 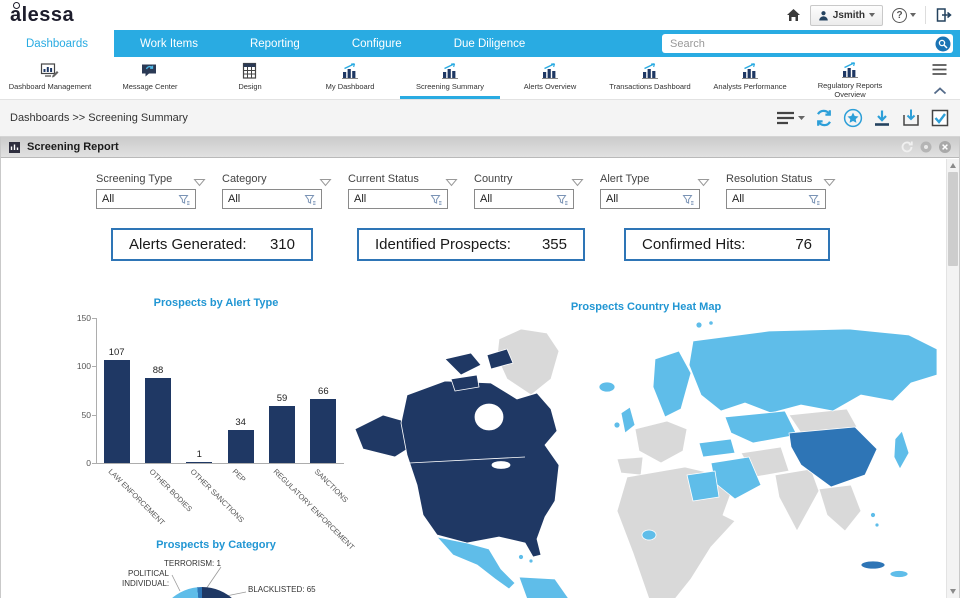 I want to click on map-region-iceland, so click(x=607, y=387).